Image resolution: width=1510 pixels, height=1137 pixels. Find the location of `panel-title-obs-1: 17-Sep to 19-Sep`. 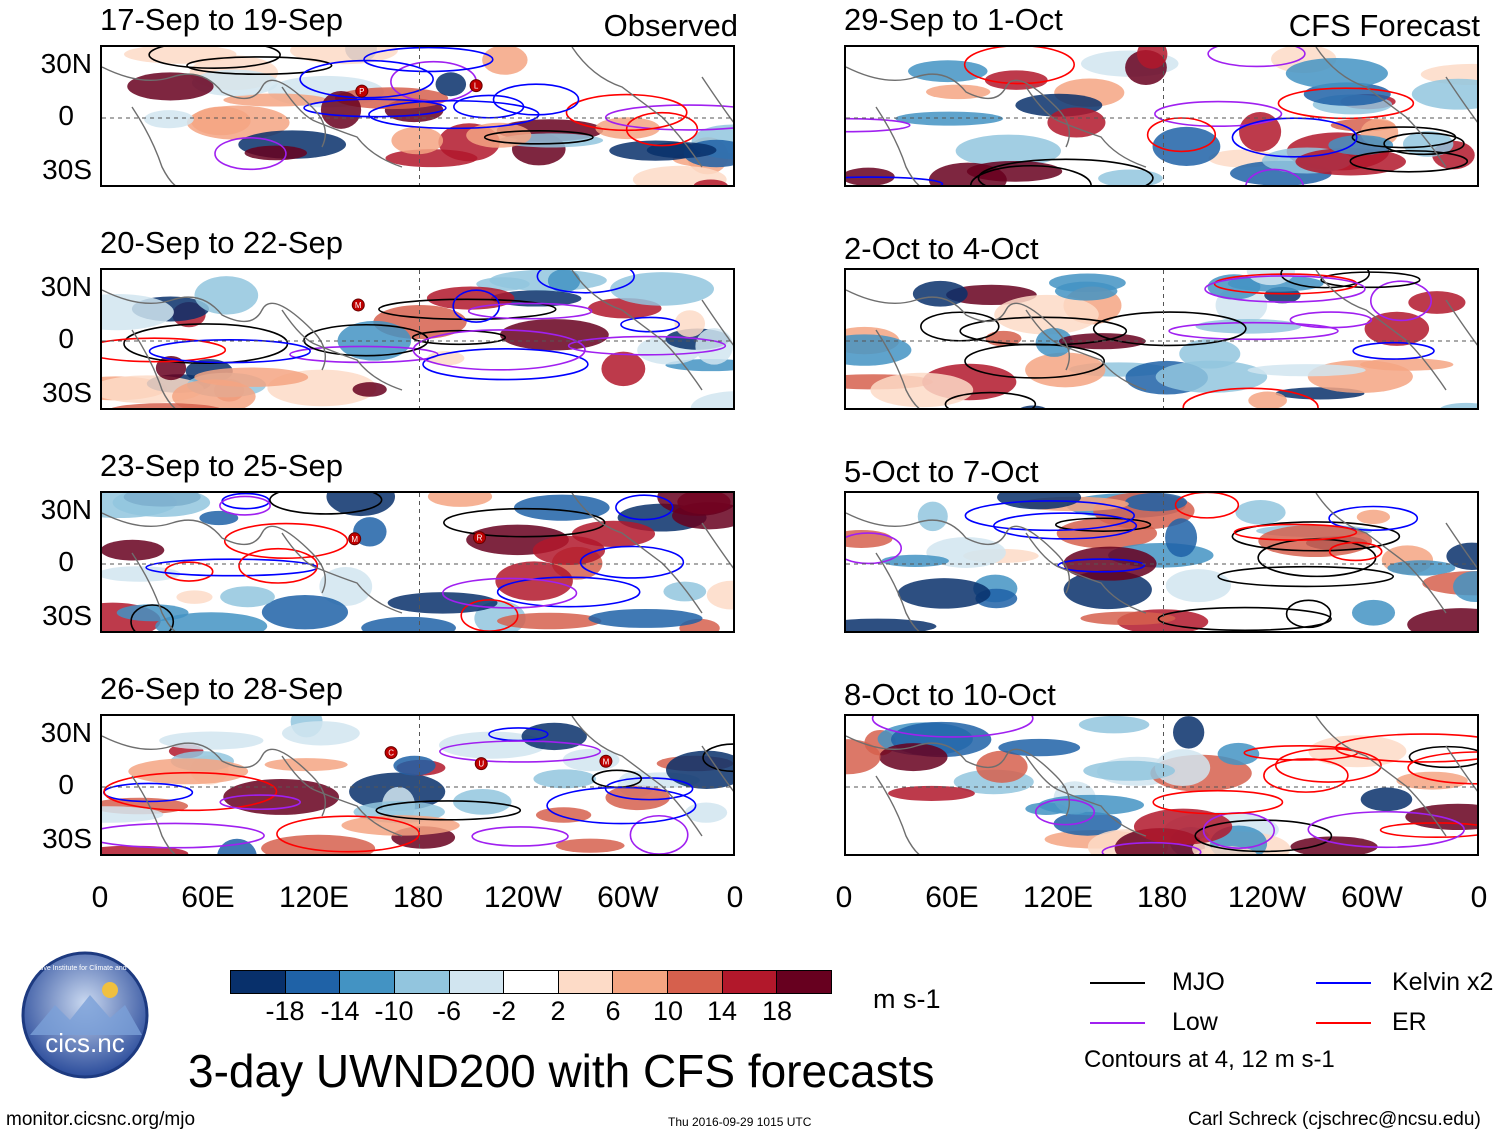

panel-title-obs-1: 17-Sep to 19-Sep is located at coordinates (222, 19).